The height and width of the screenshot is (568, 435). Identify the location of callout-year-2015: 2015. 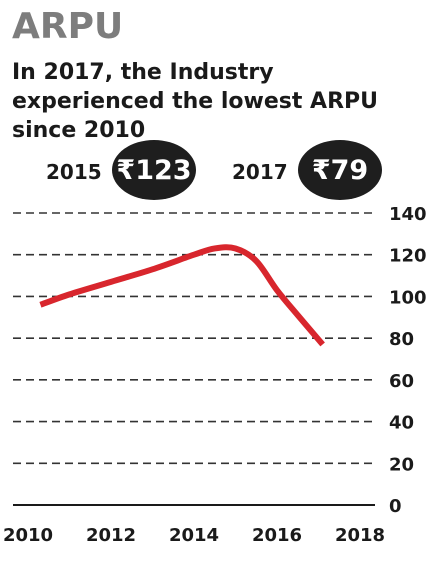
(74, 172).